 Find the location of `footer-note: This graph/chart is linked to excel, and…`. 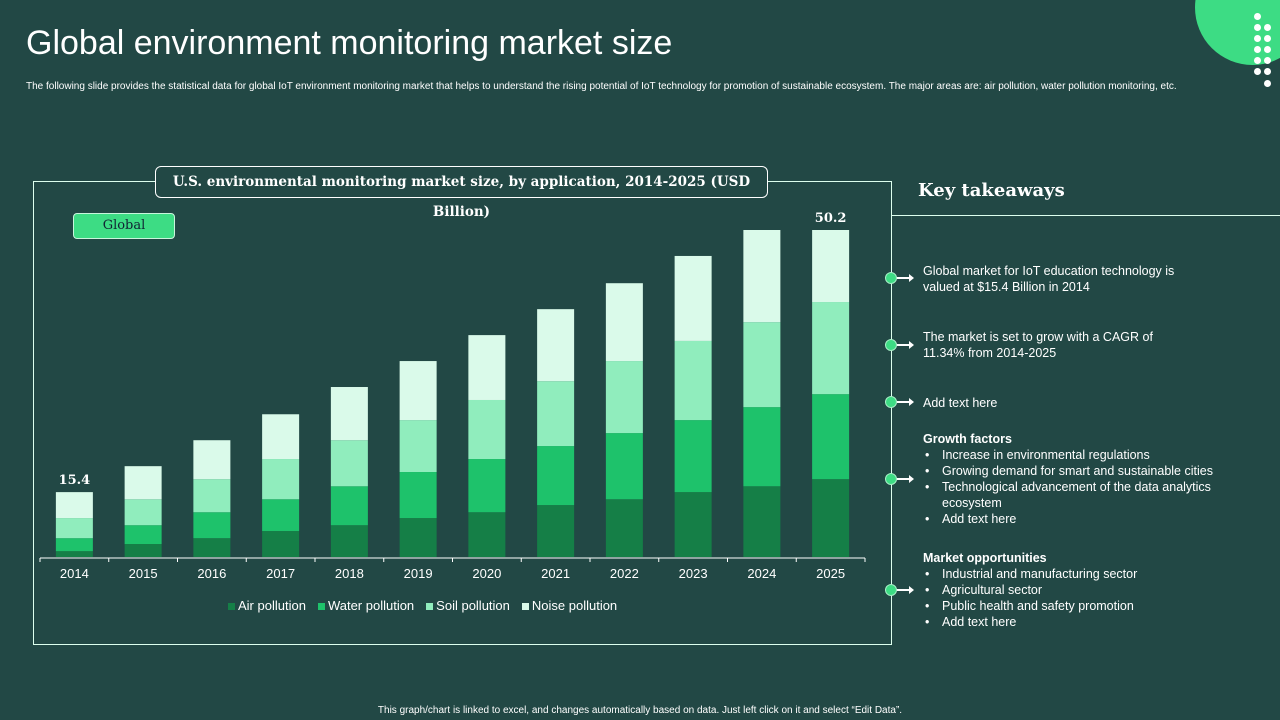

footer-note: This graph/chart is linked to excel, and… is located at coordinates (640, 710).